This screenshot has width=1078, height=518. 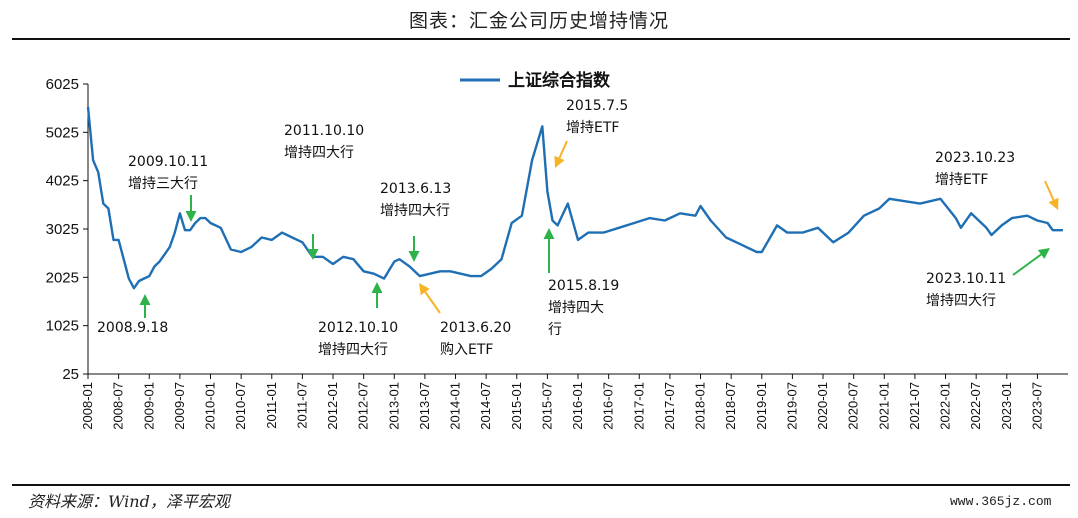 What do you see at coordinates (538, 21) in the screenshot?
I see `chart-title: 图表：汇金公司历史增持情况` at bounding box center [538, 21].